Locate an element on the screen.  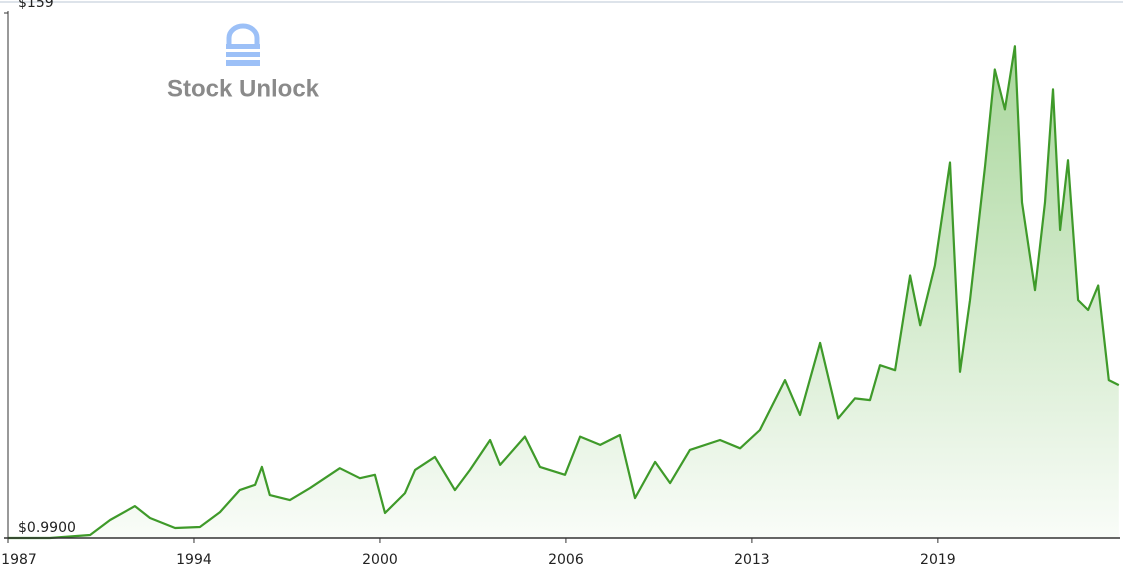
y-tick-label: $0.9900 is located at coordinates (47, 528).